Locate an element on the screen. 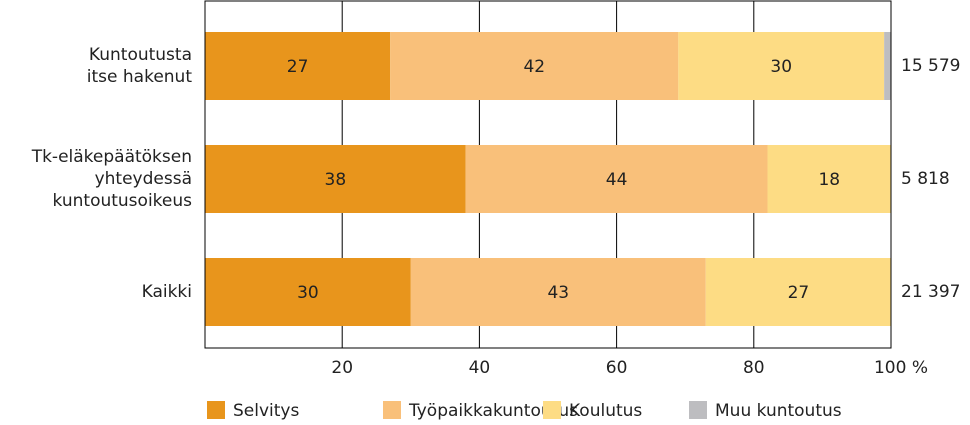 The width and height of the screenshot is (970, 425). x-tick-label: 20 is located at coordinates (342, 368).